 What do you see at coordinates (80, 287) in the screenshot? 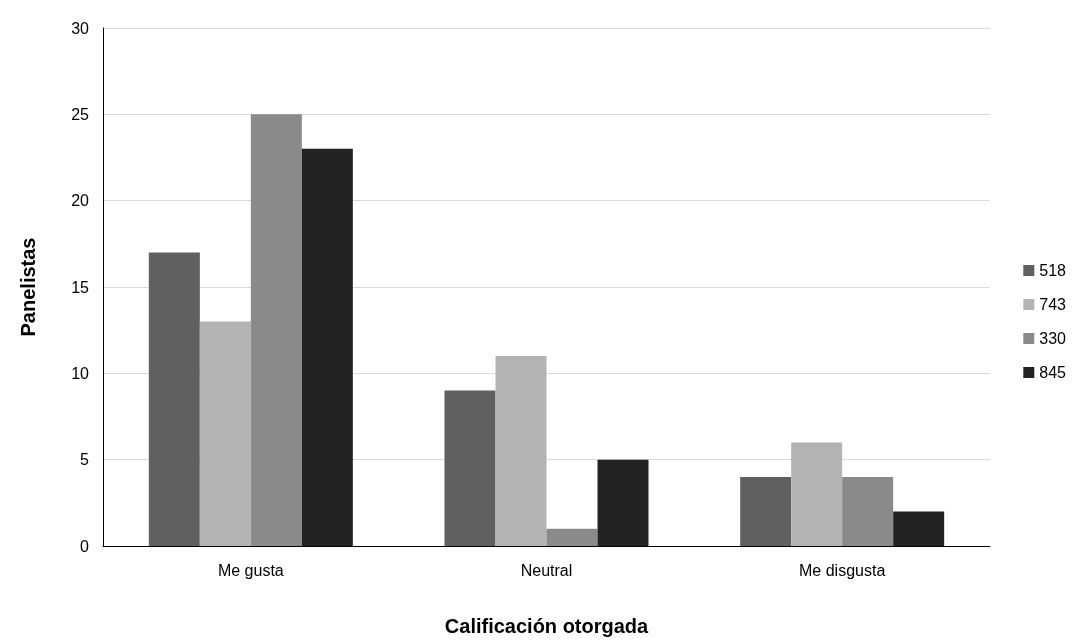
I see `y-tick-label: 15` at bounding box center [80, 287].